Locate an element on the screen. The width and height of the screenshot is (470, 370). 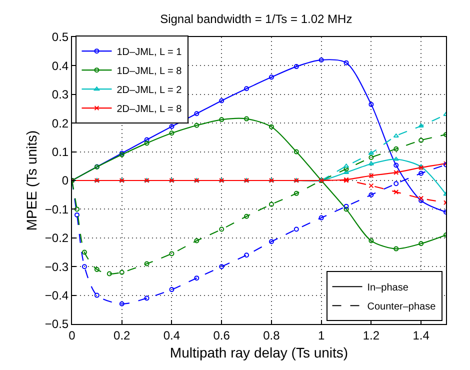
x-tick-label: 0.6 is located at coordinates (221, 335).